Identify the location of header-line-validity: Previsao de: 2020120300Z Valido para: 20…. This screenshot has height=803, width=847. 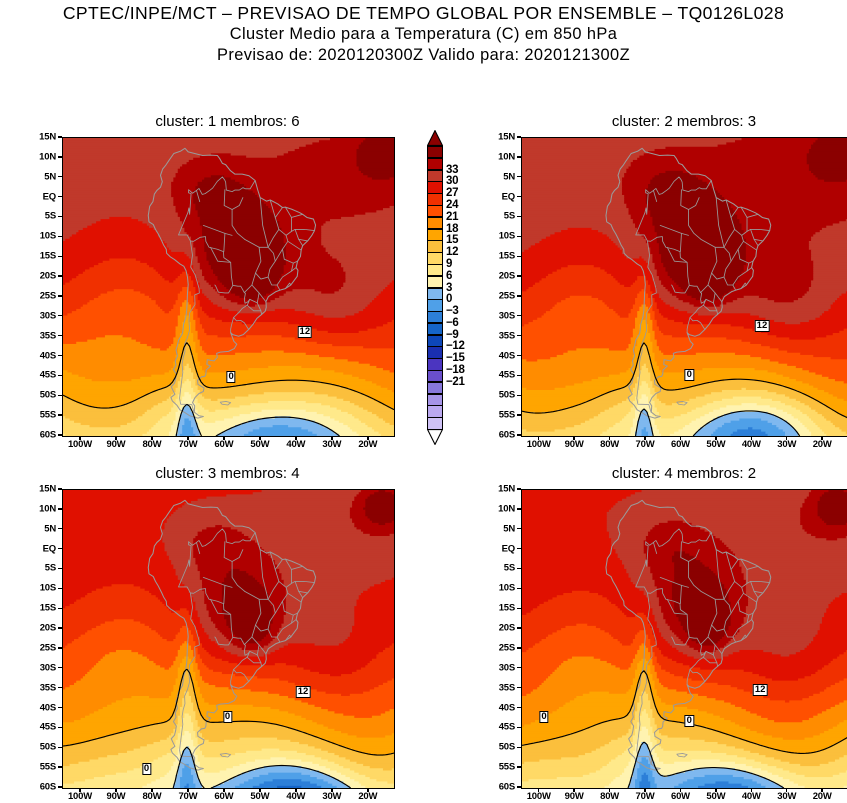
(423, 55).